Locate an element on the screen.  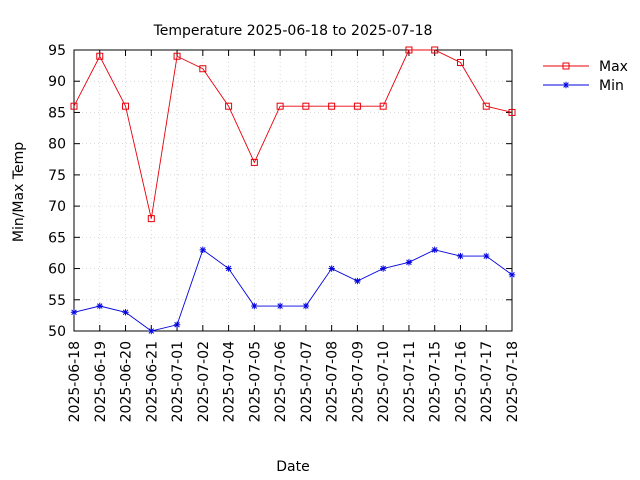
y-axis-label: Min/Max Temp is located at coordinates (19, 192).